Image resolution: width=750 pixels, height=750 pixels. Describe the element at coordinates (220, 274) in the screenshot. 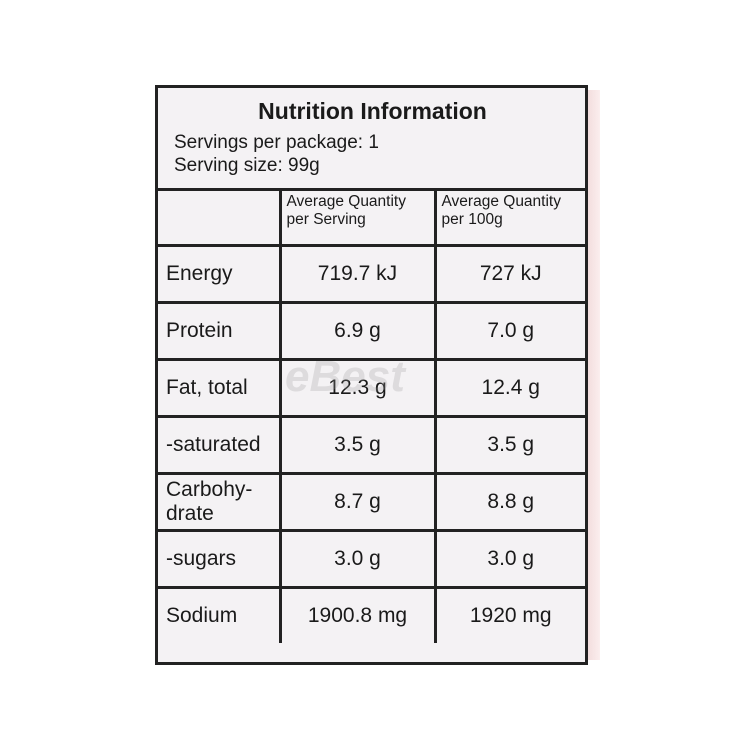

I see `nutrient-name: Energy` at that location.